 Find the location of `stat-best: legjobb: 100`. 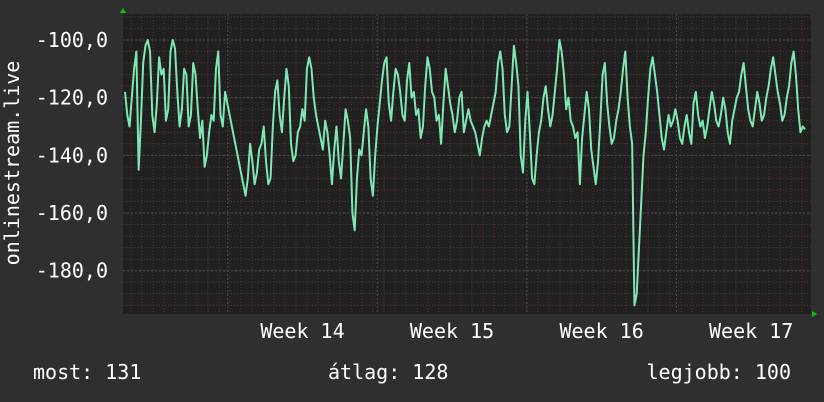

stat-best: legjobb: 100 is located at coordinates (719, 372).